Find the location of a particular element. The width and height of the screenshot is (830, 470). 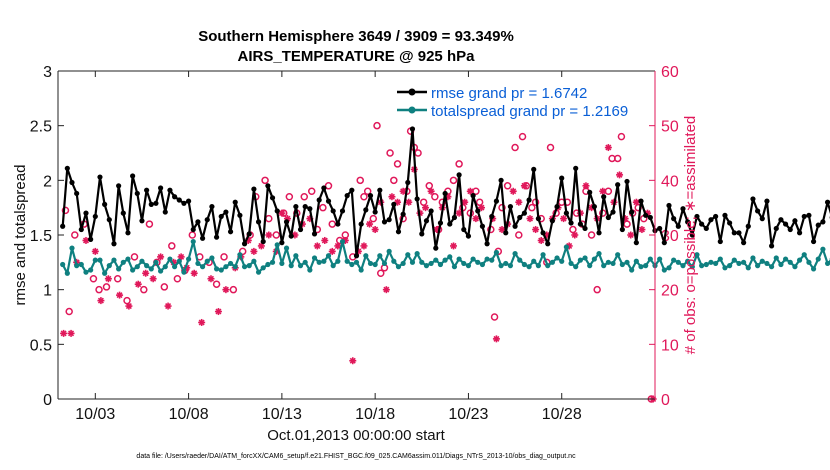

y-right-tick-label: 60 is located at coordinates (670, 72).